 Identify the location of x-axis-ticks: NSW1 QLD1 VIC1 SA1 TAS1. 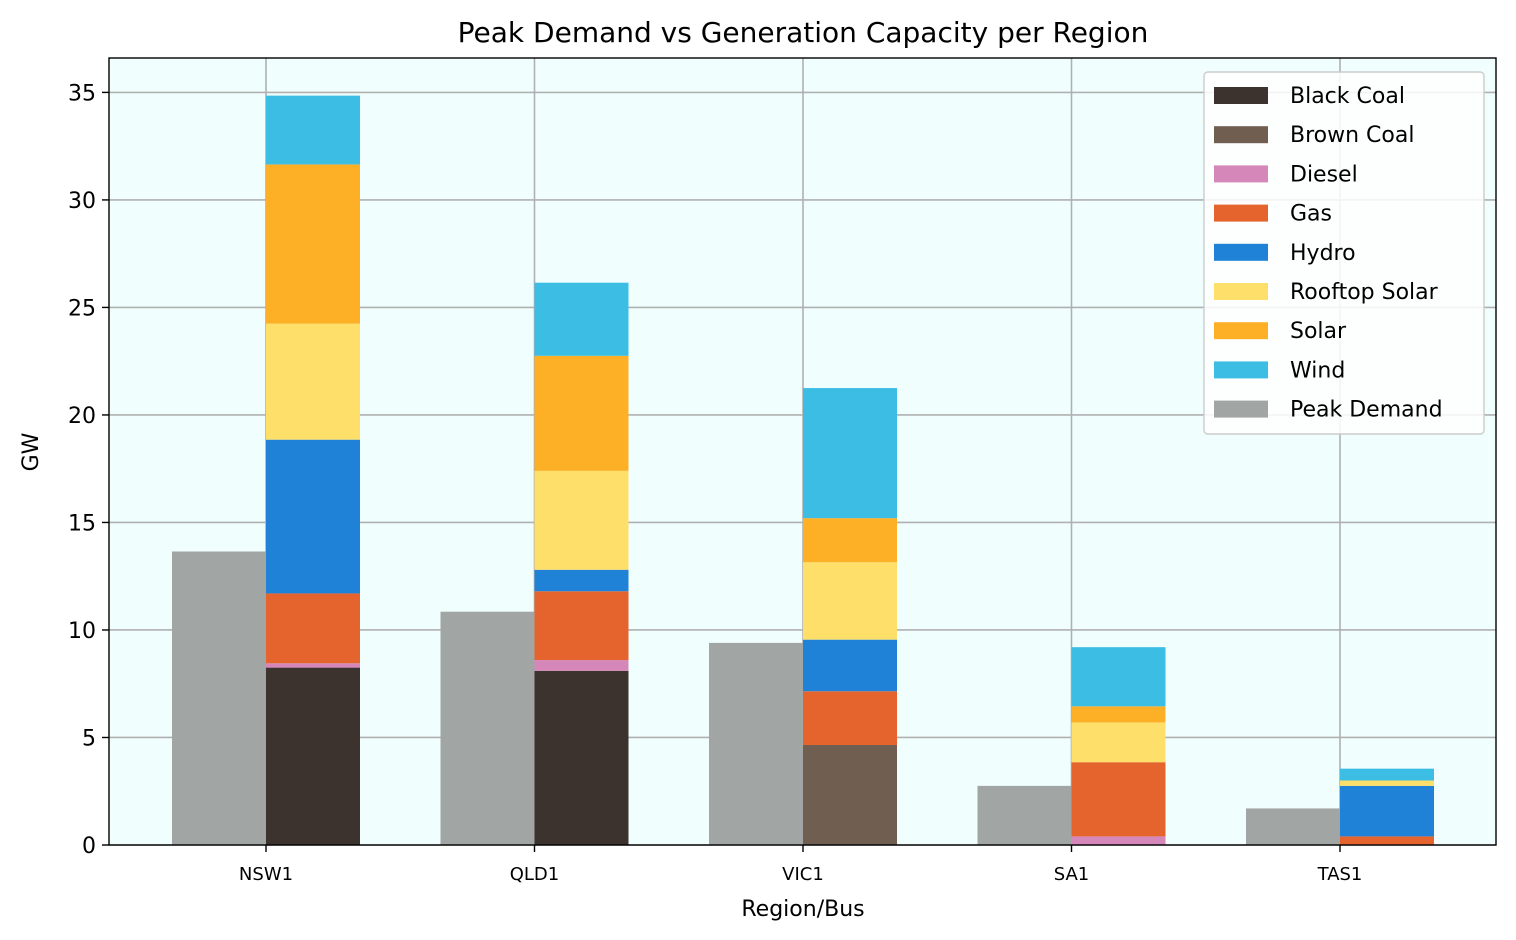
(800, 865).